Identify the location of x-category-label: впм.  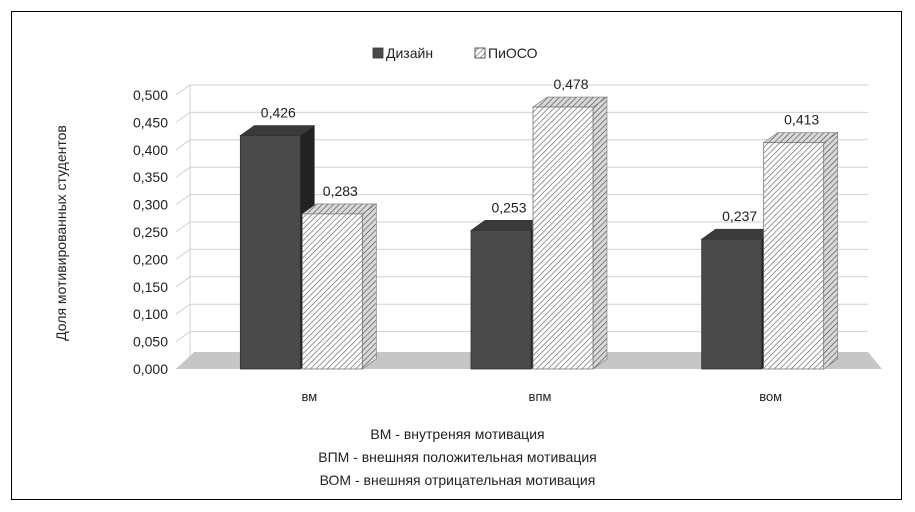
(540, 396).